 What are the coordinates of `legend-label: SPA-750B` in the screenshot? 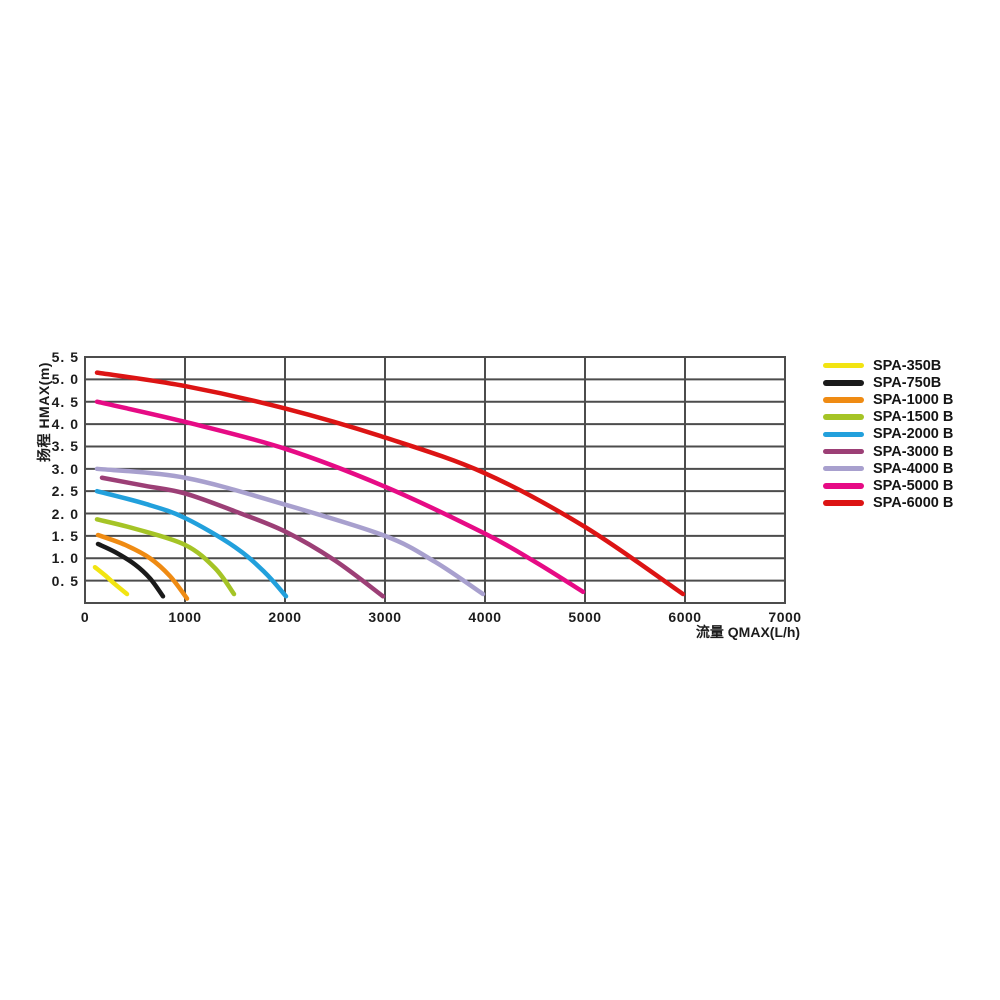 It's located at (907, 382).